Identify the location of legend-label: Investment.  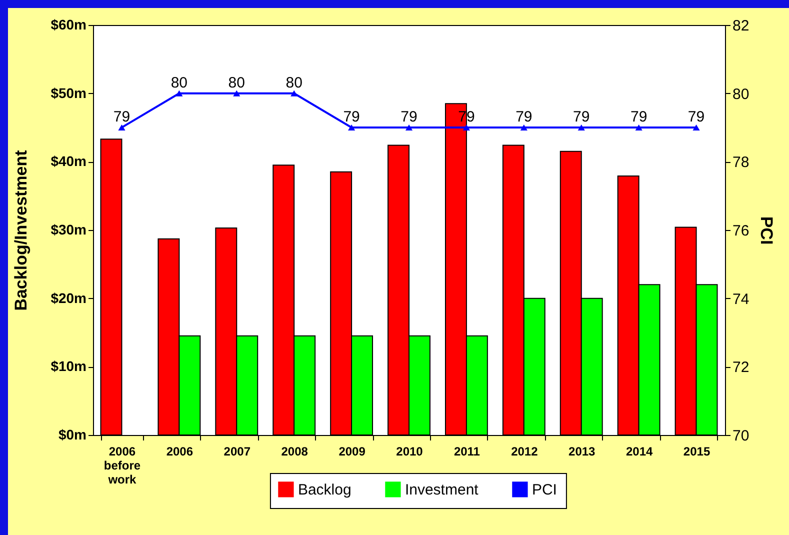
(442, 489).